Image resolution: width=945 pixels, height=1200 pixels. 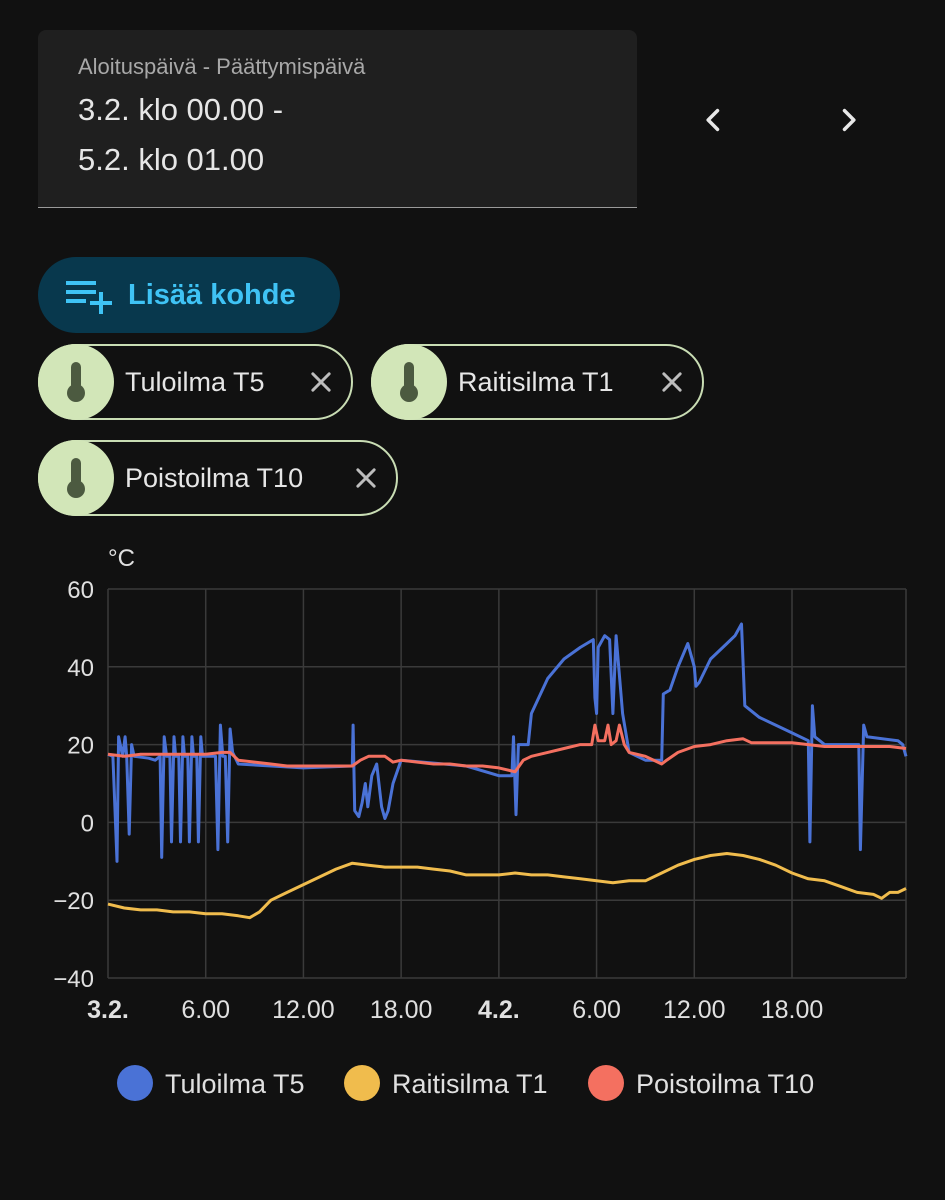 I want to click on legend-item-2: Poistoilma T10, so click(x=701, y=1083).